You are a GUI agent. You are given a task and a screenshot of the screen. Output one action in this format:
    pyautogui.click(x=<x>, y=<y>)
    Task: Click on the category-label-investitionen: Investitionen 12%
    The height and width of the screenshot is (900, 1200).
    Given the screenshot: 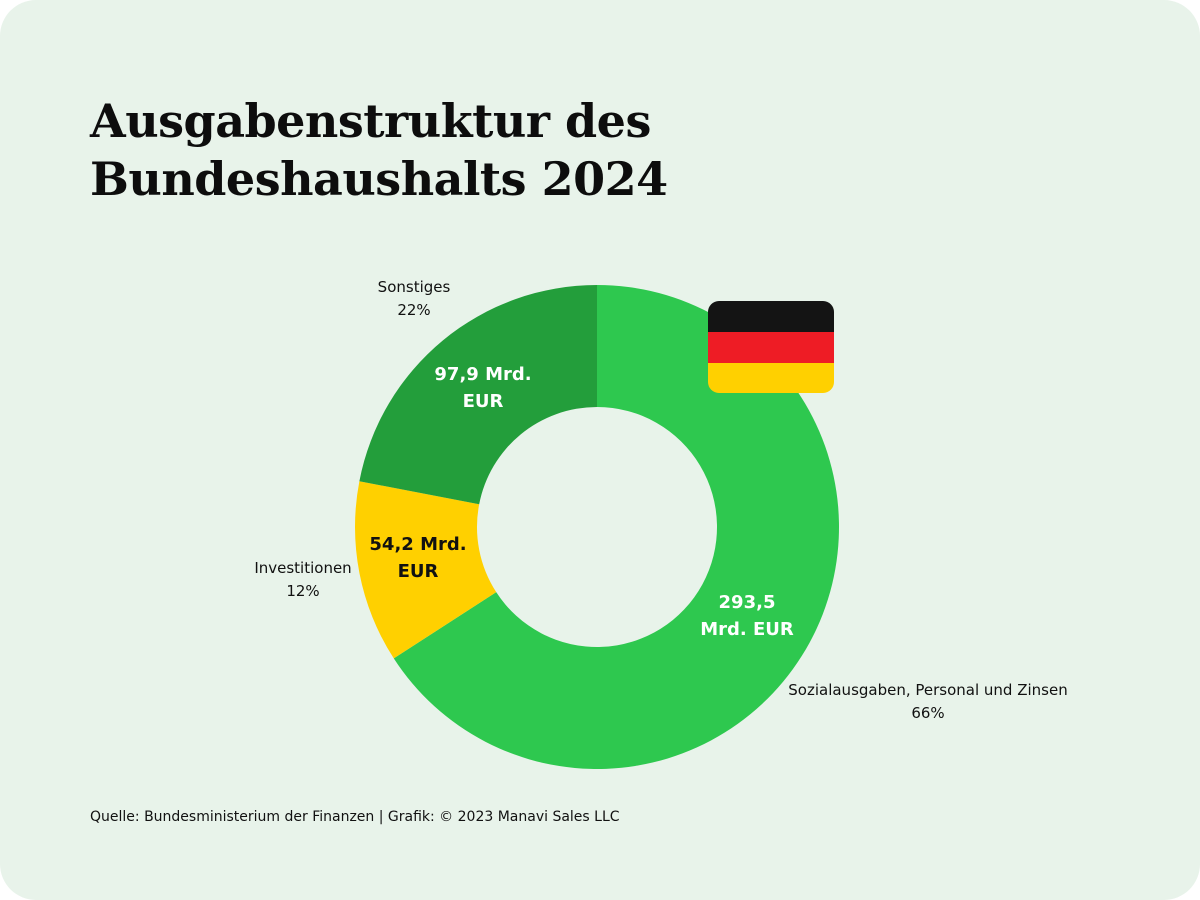 What is the action you would take?
    pyautogui.click(x=302, y=579)
    